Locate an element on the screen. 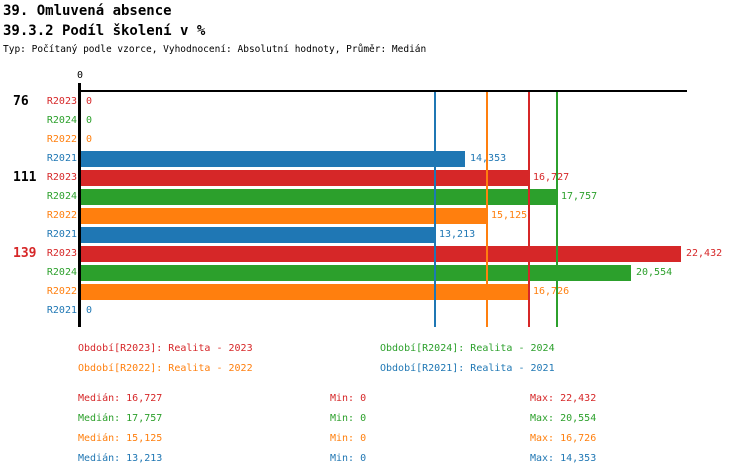  y-axis-line is located at coordinates (79, 205).